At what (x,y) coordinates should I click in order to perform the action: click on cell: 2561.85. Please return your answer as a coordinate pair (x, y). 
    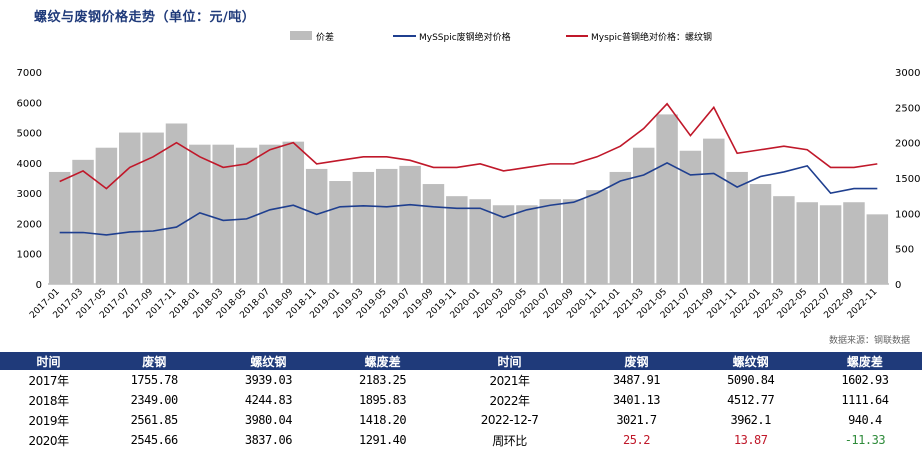
    Looking at the image, I should click on (154, 420).